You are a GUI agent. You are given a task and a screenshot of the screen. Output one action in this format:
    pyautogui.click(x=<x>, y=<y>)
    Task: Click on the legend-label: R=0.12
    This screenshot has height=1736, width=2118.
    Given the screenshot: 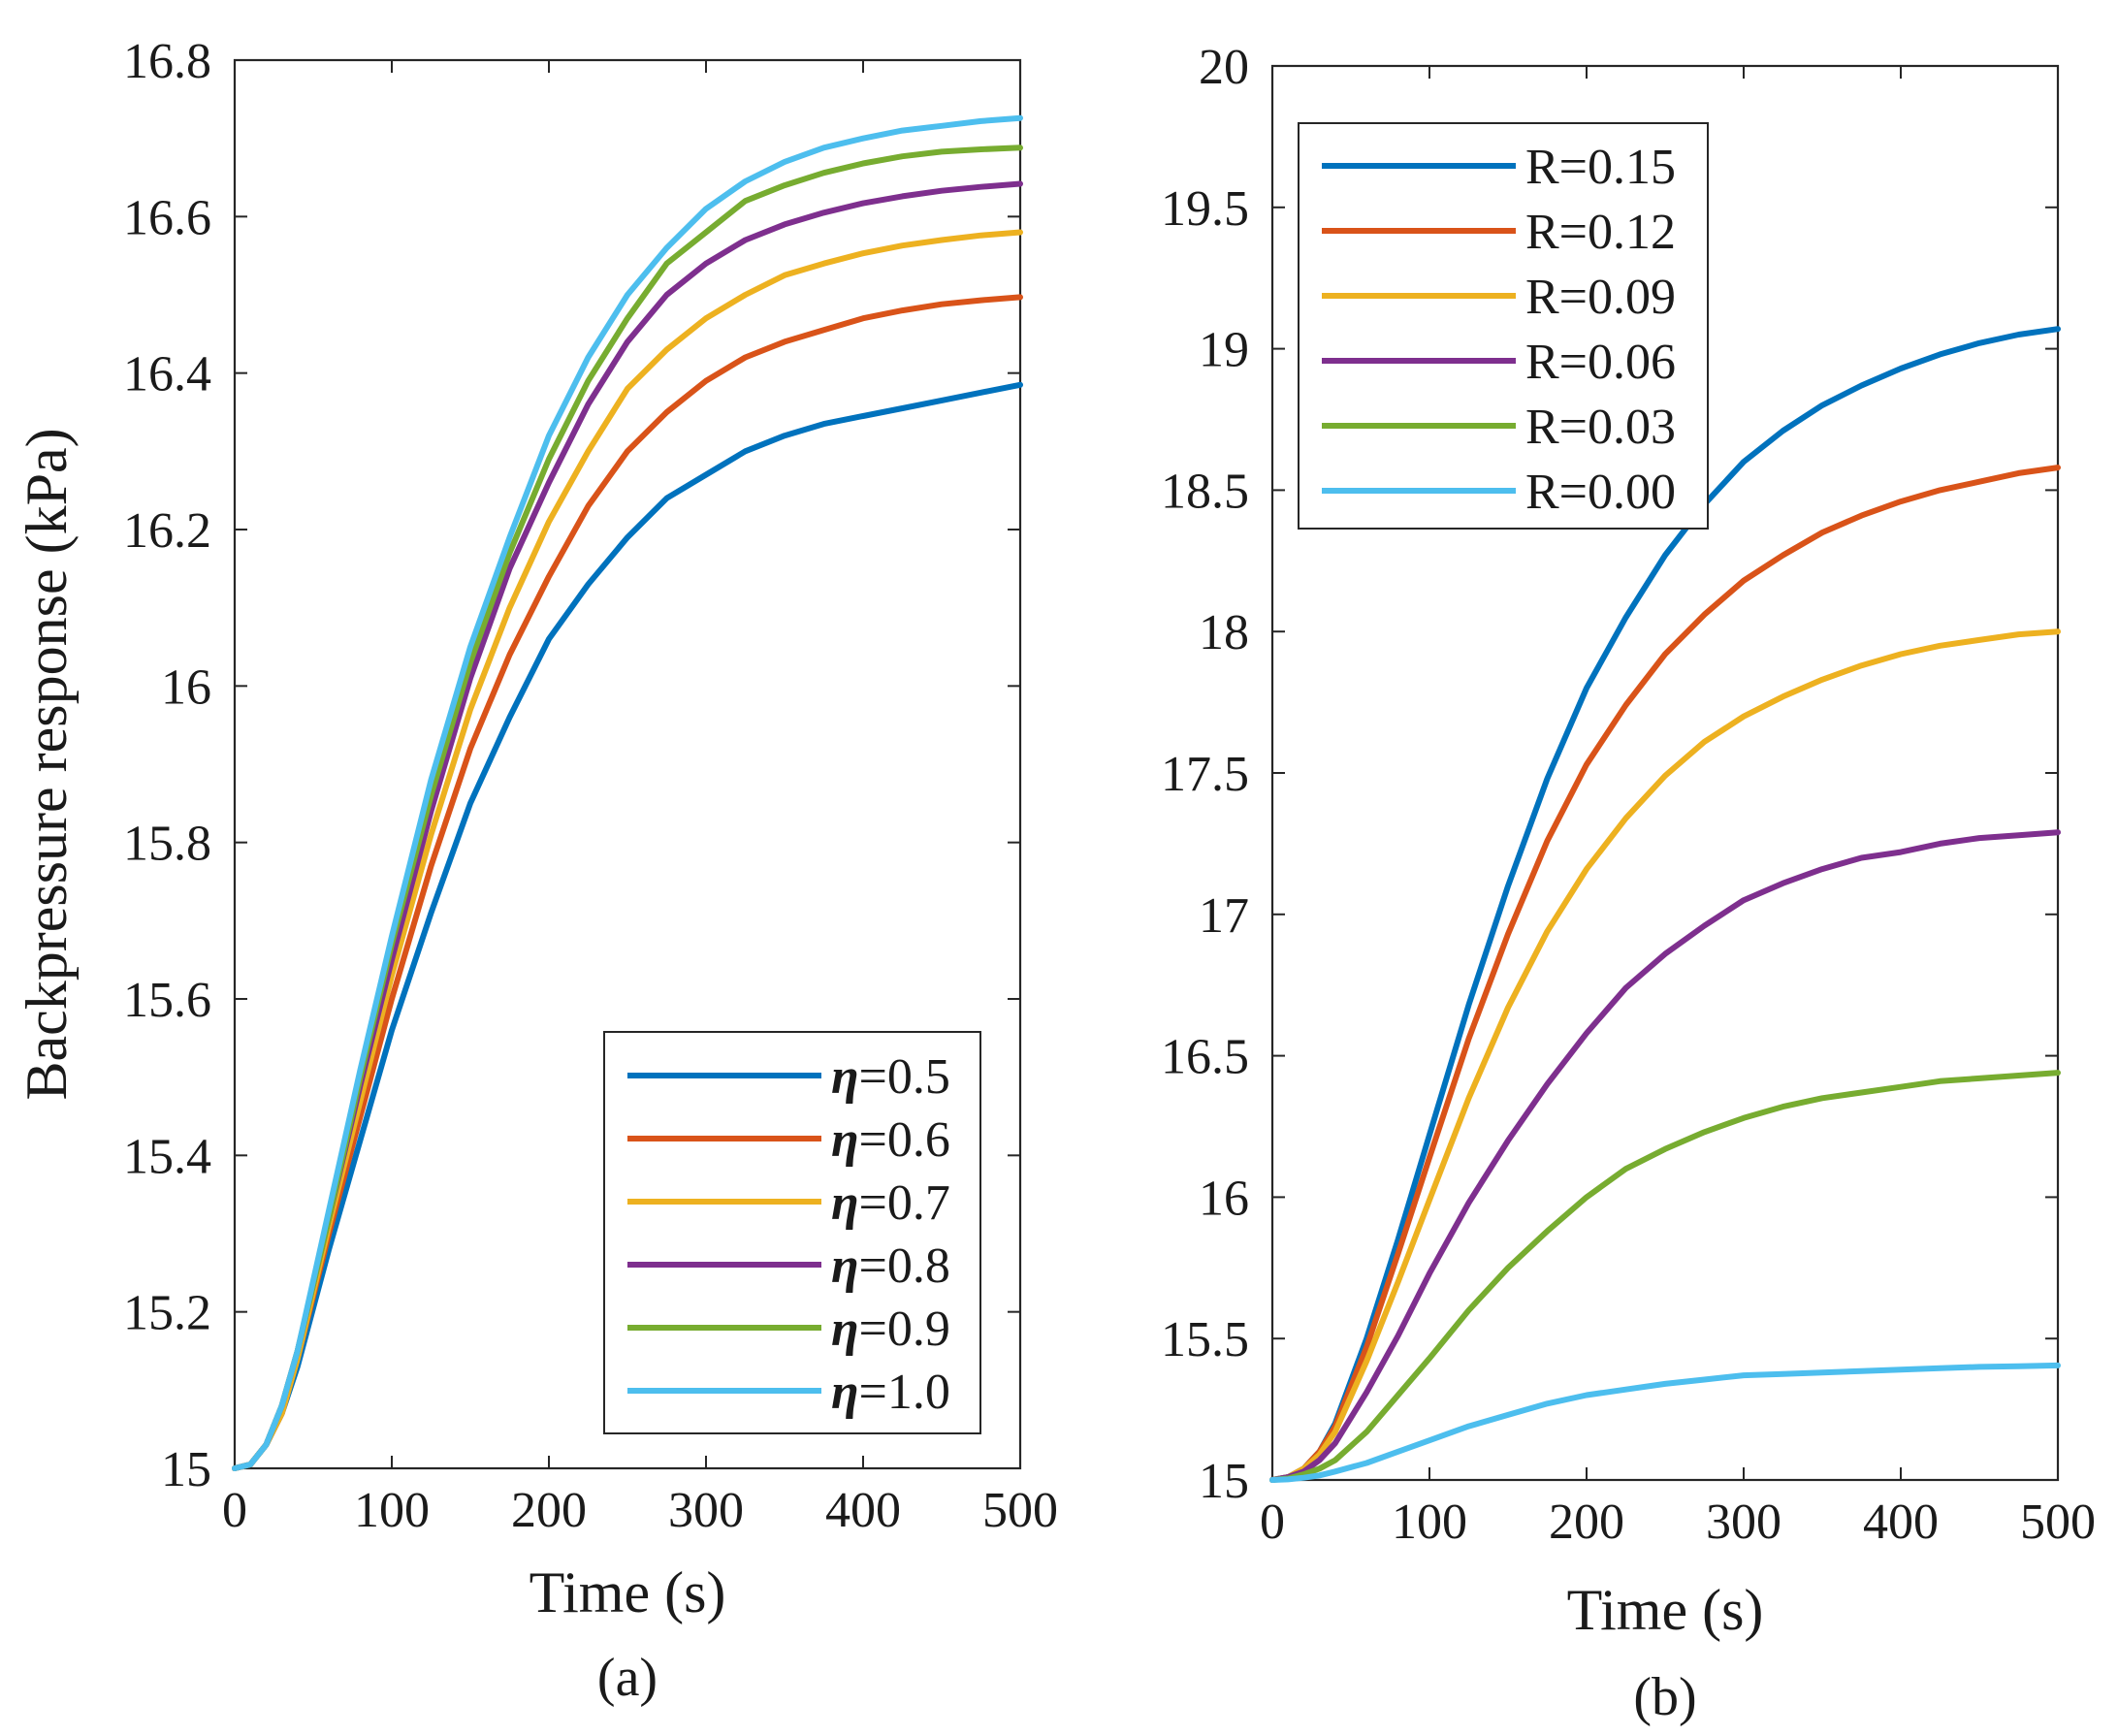 What is the action you would take?
    pyautogui.click(x=1600, y=232)
    